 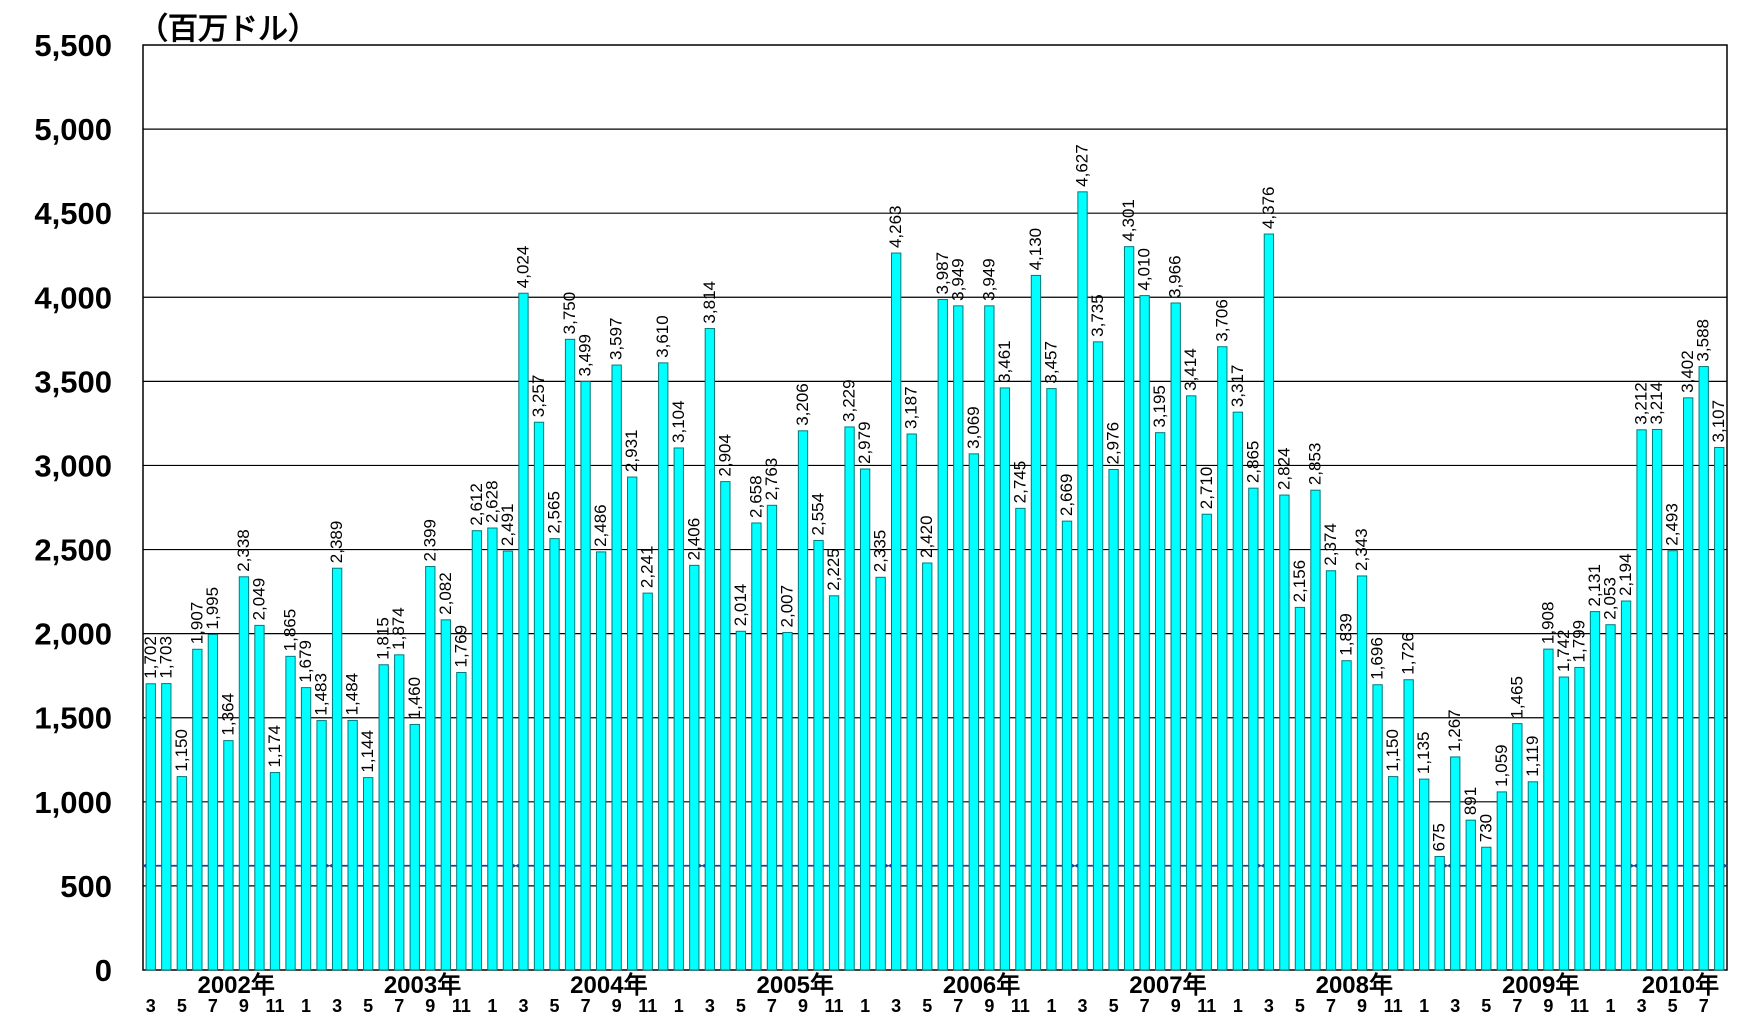 I want to click on y-tick-label: 1,000, so click(x=73, y=802).